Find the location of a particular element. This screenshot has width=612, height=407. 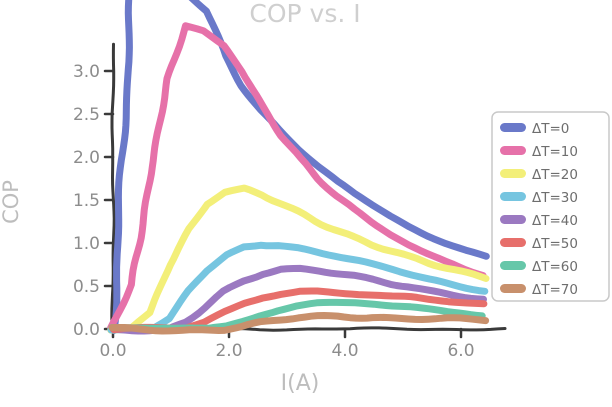

x-tick-label: 0.0 is located at coordinates (112, 351).